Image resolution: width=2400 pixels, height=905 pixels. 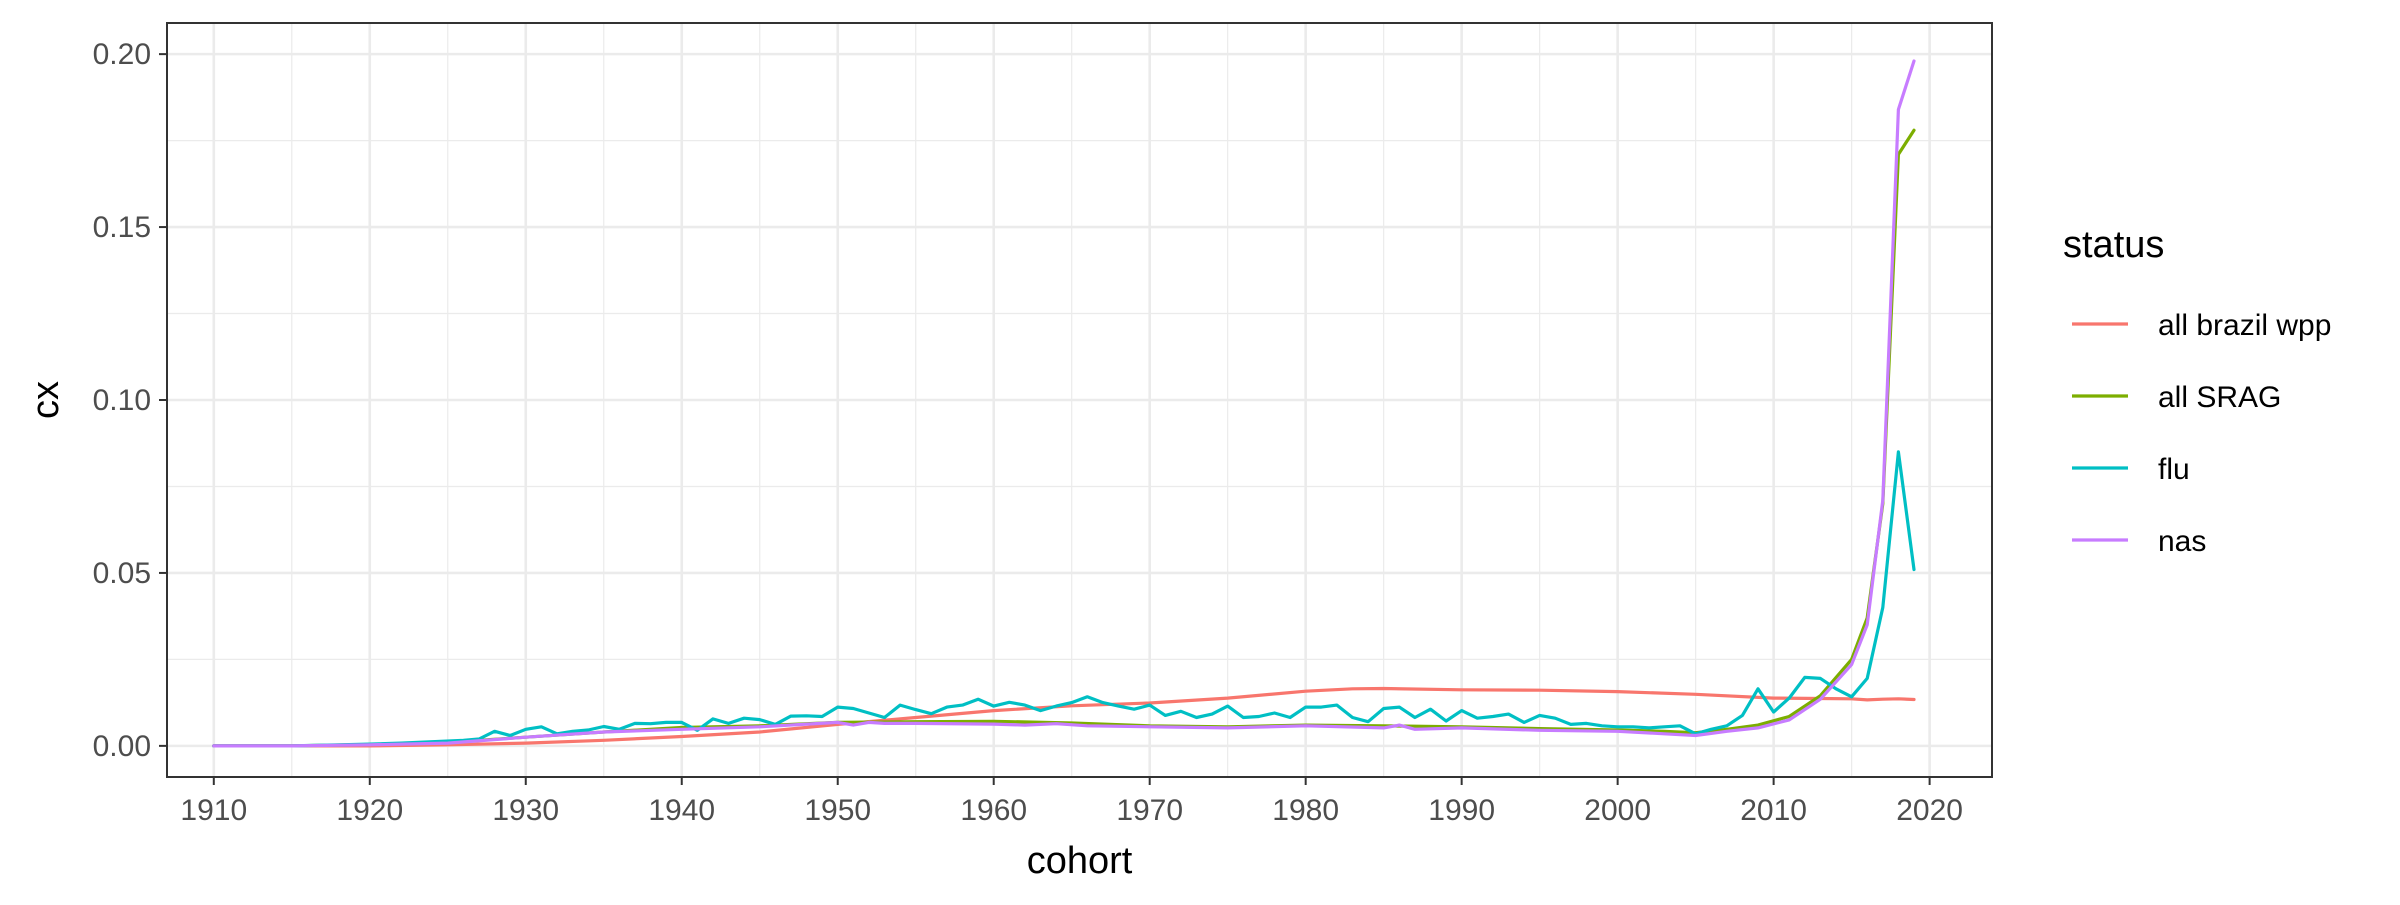 I want to click on y-tick-label: 0.20, so click(x=122, y=54).